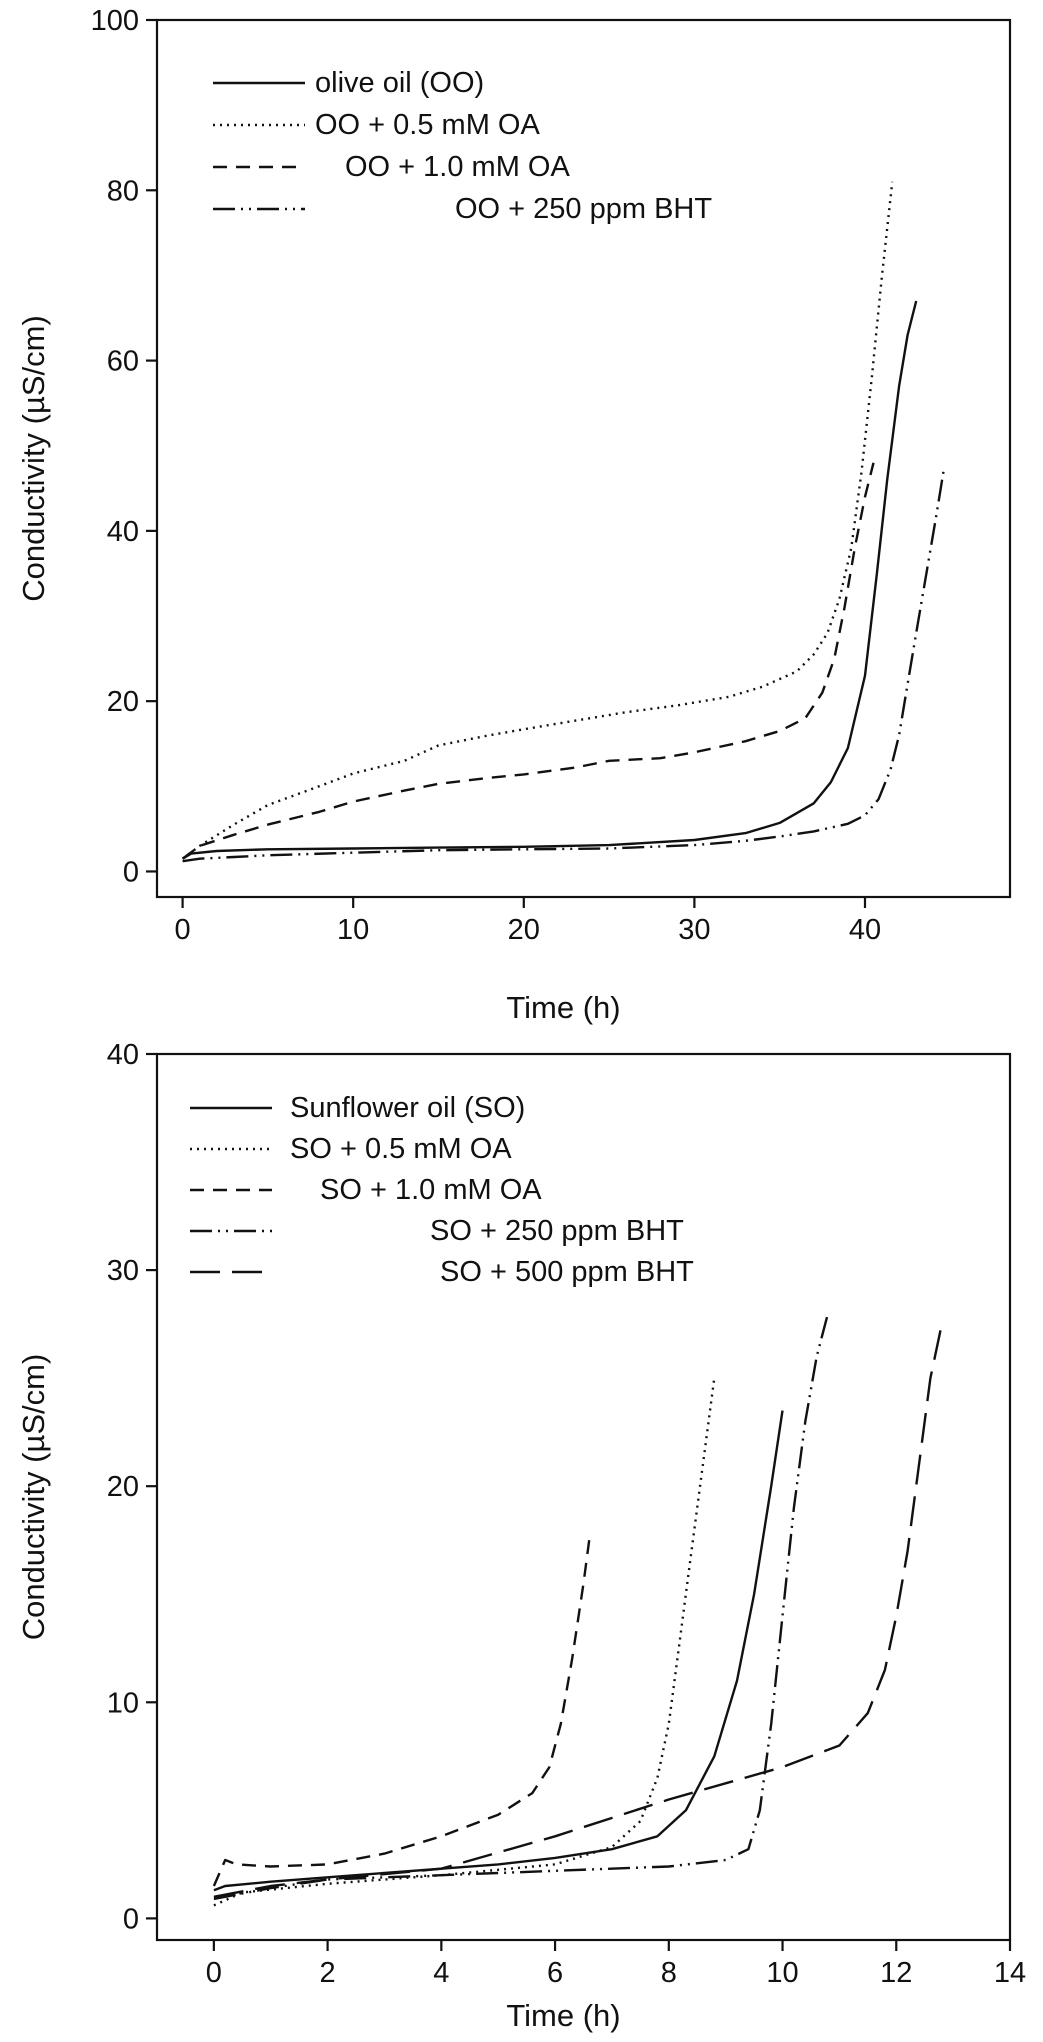 This screenshot has height=2042, width=1043. I want to click on y-tick-label: 60, so click(123, 362).